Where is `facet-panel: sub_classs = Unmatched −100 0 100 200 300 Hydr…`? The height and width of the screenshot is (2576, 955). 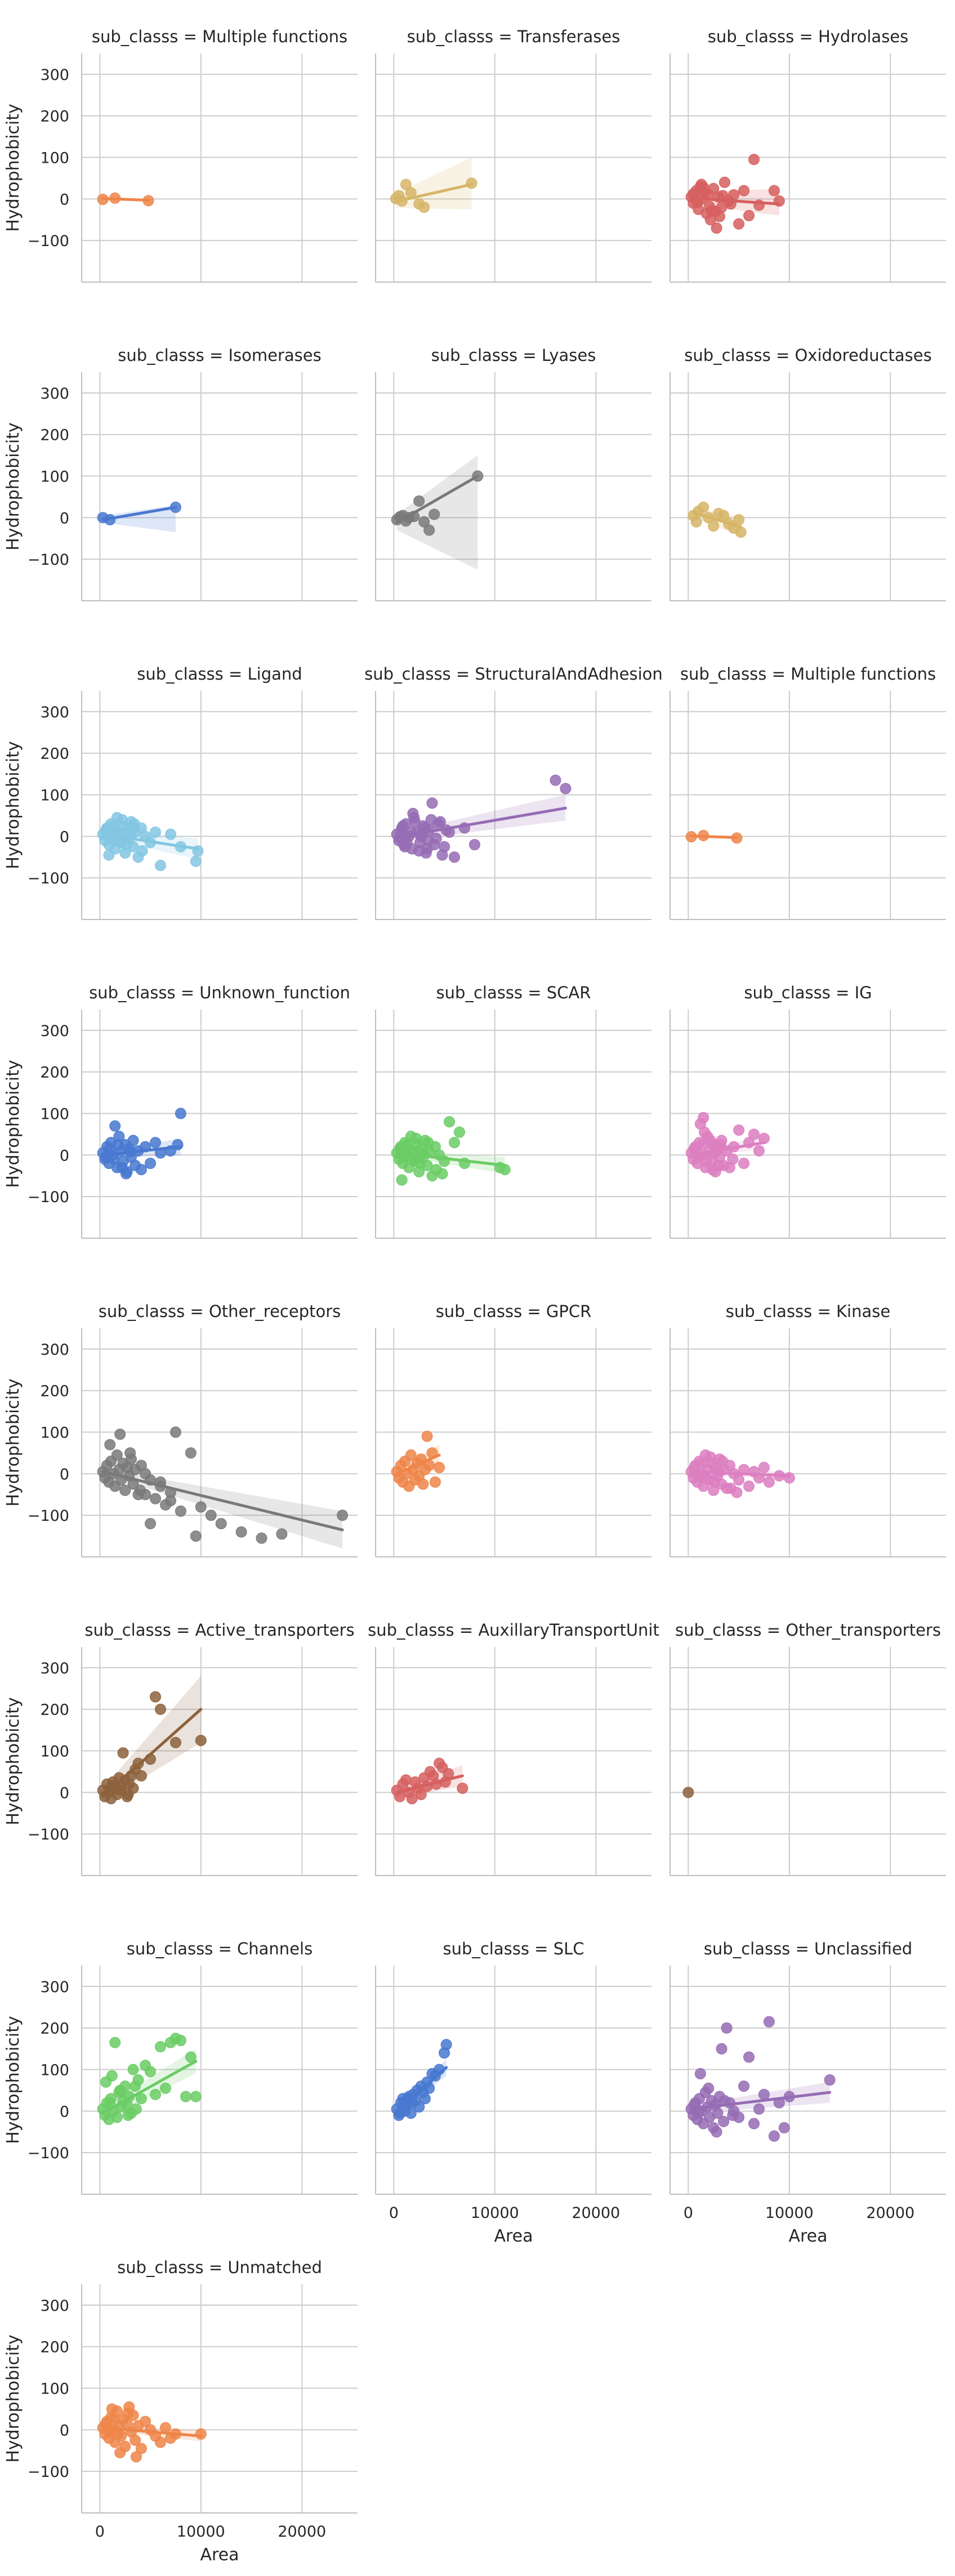 facet-panel: sub_classs = Unmatched −100 0 100 200 300 Hydr… is located at coordinates (180, 2411).